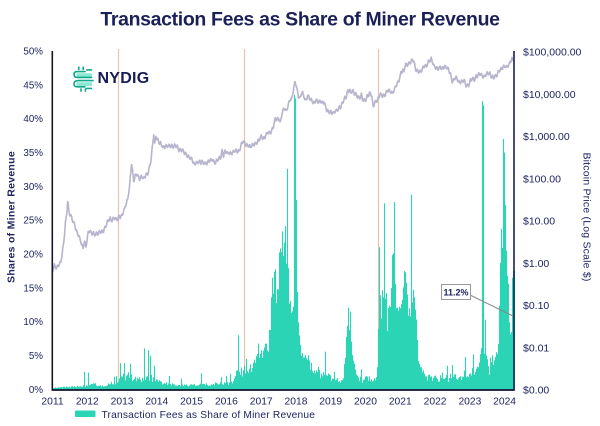 The width and height of the screenshot is (600, 426). I want to click on svg-text: 2016, so click(226, 402).